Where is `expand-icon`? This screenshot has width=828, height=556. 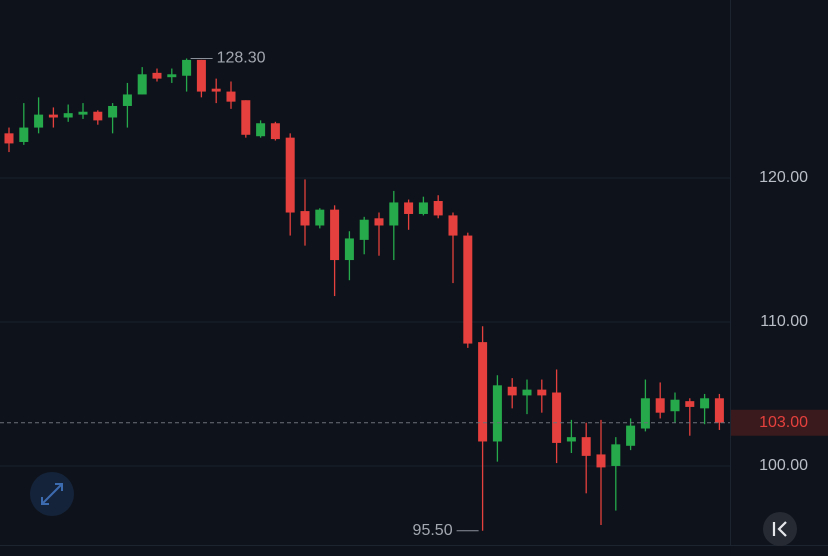
expand-icon is located at coordinates (52, 494).